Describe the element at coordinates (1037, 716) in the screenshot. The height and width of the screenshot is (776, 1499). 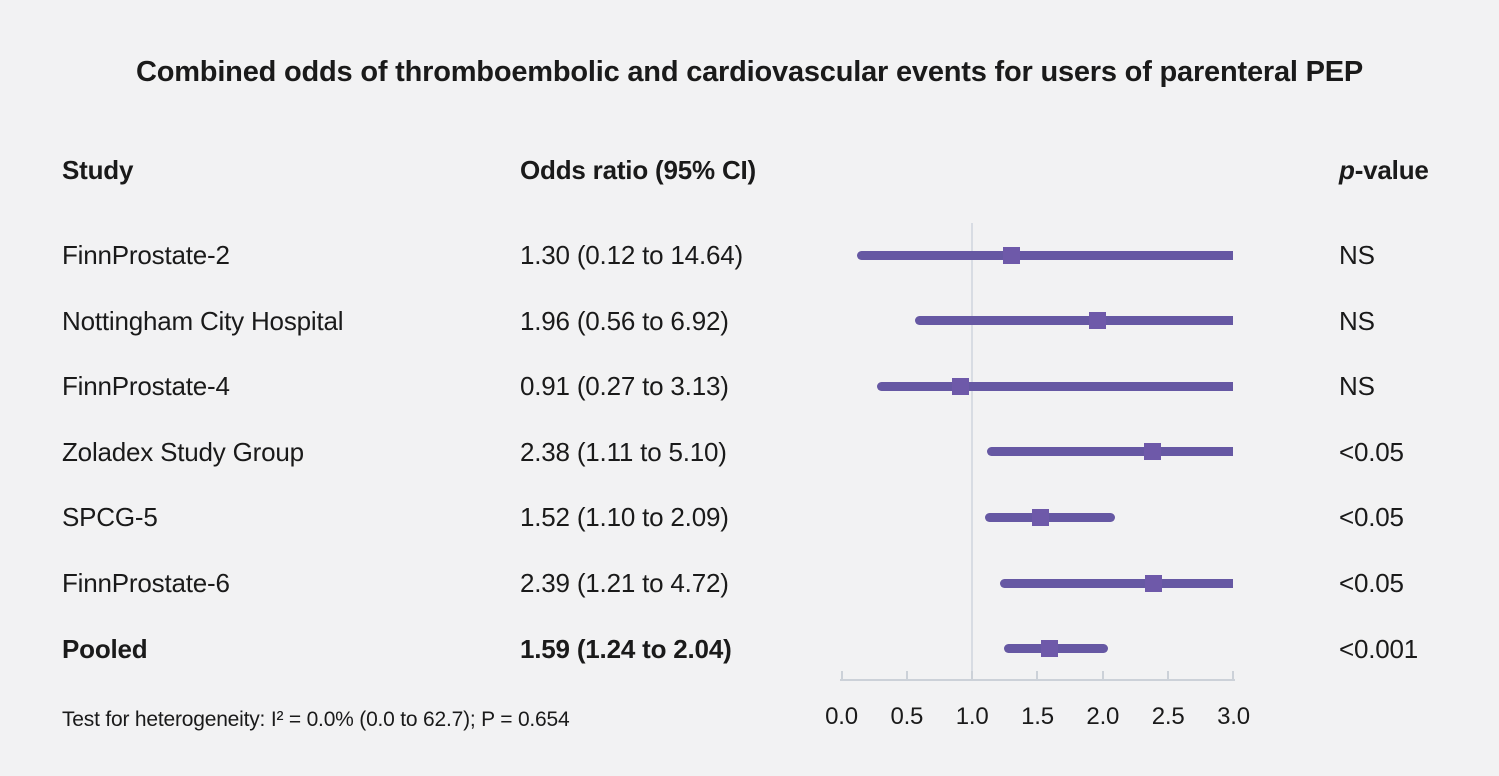
I see `axis-tick-label: 1.5` at that location.